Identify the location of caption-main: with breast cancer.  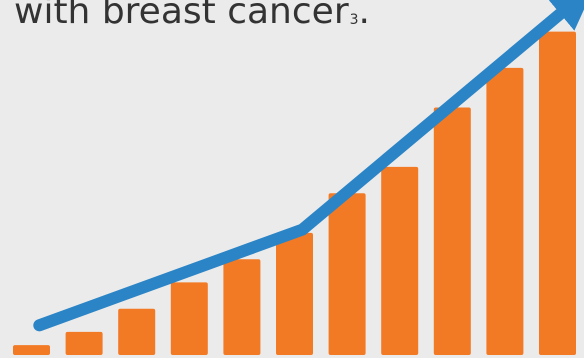
(181, 16).